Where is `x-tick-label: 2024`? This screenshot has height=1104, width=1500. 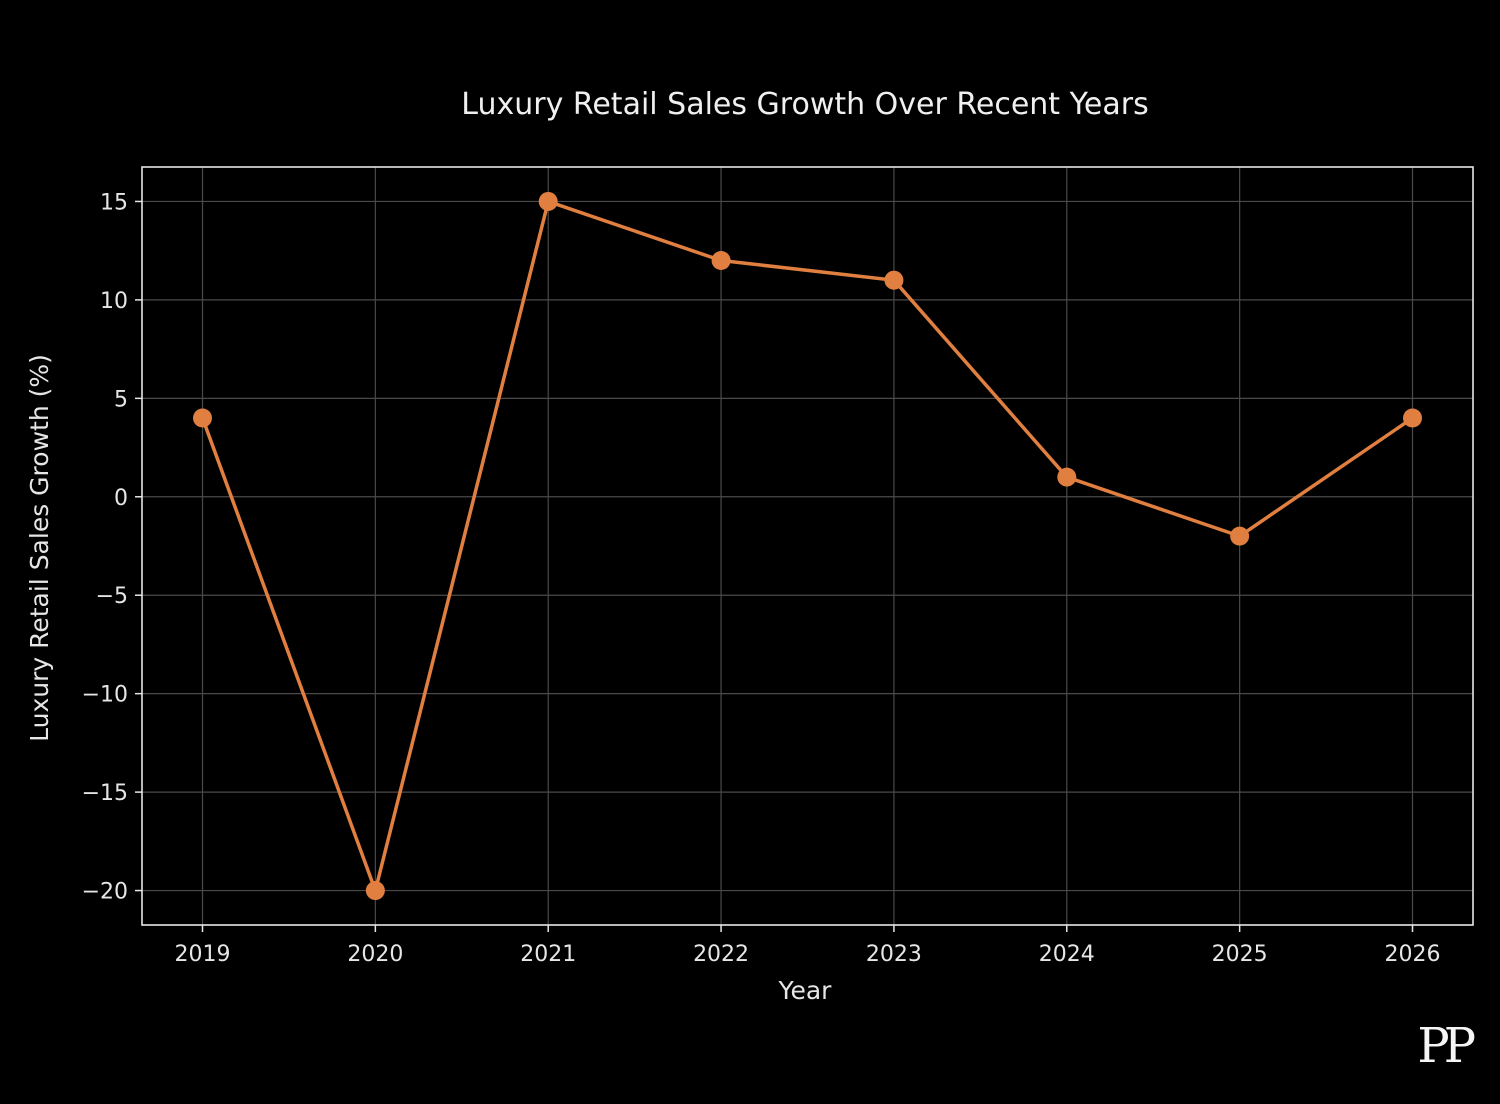
x-tick-label: 2024 is located at coordinates (1067, 954).